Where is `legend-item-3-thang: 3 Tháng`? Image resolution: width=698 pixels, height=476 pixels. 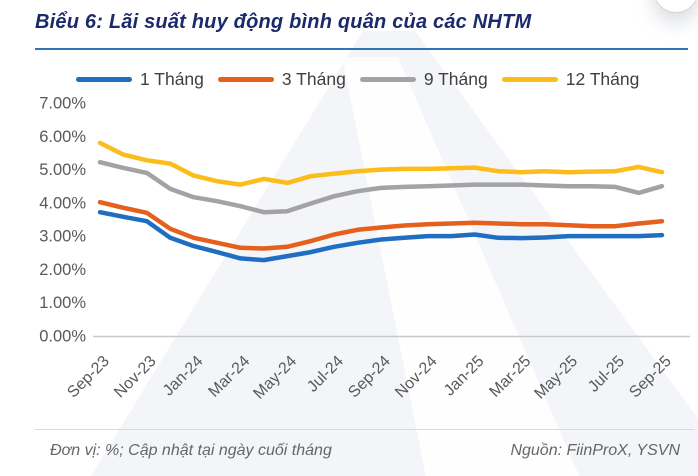
legend-item-3-thang: 3 Tháng is located at coordinates (281, 79).